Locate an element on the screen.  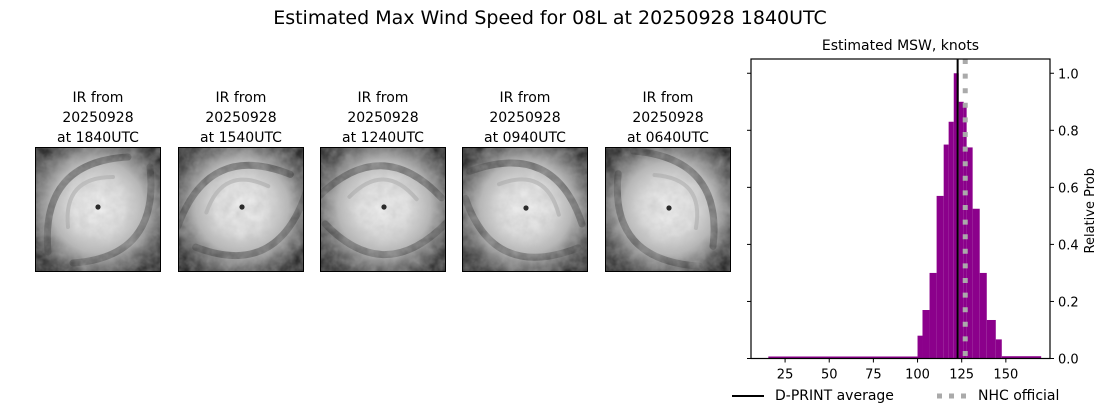
ir-panel: IR from 20250928 at 0640UTC is located at coordinates (668, 180).